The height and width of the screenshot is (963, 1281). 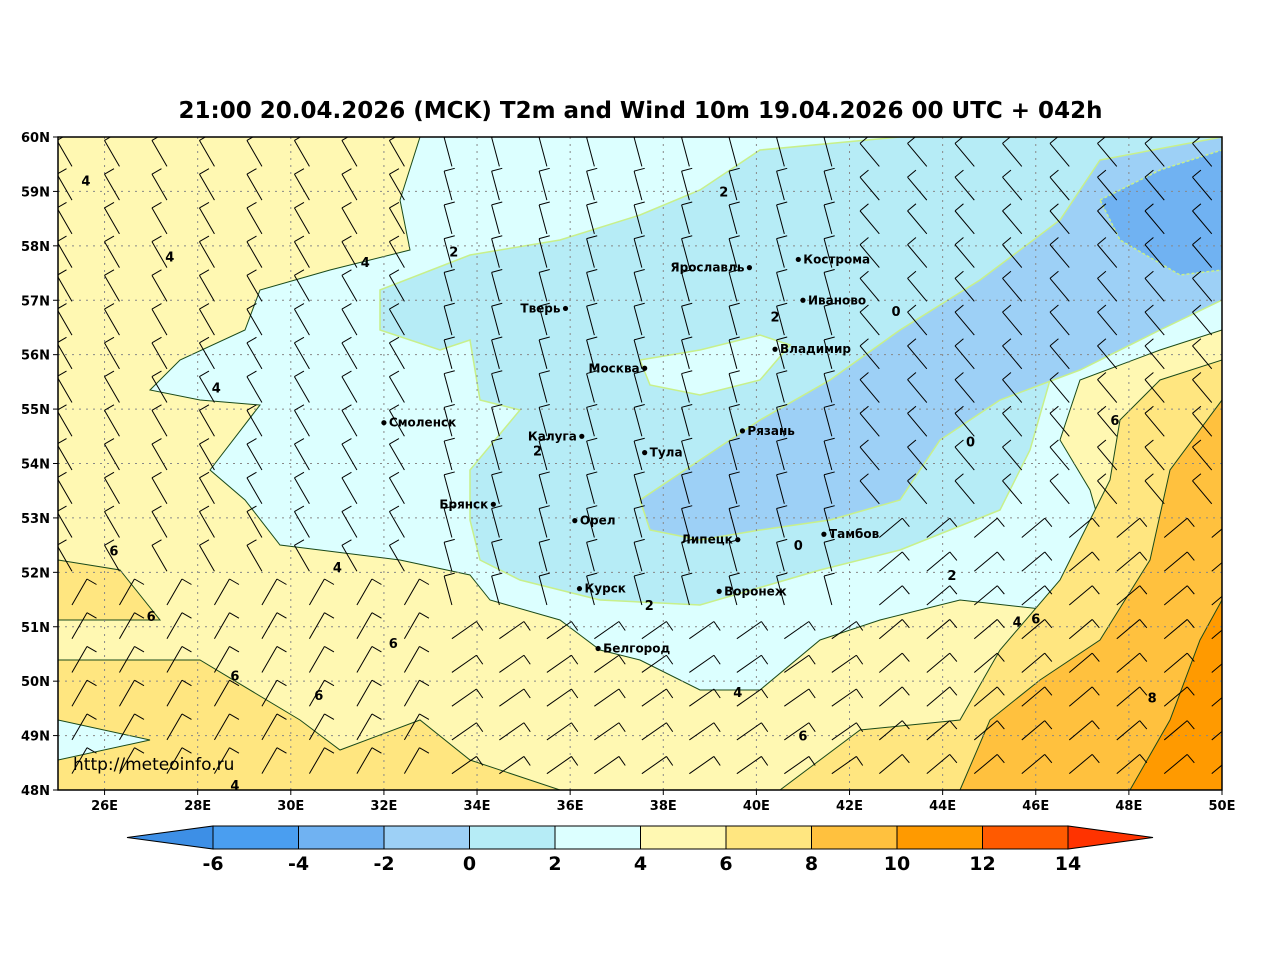 What do you see at coordinates (35, 301) in the screenshot?
I see `lat-tick-label: 57N` at bounding box center [35, 301].